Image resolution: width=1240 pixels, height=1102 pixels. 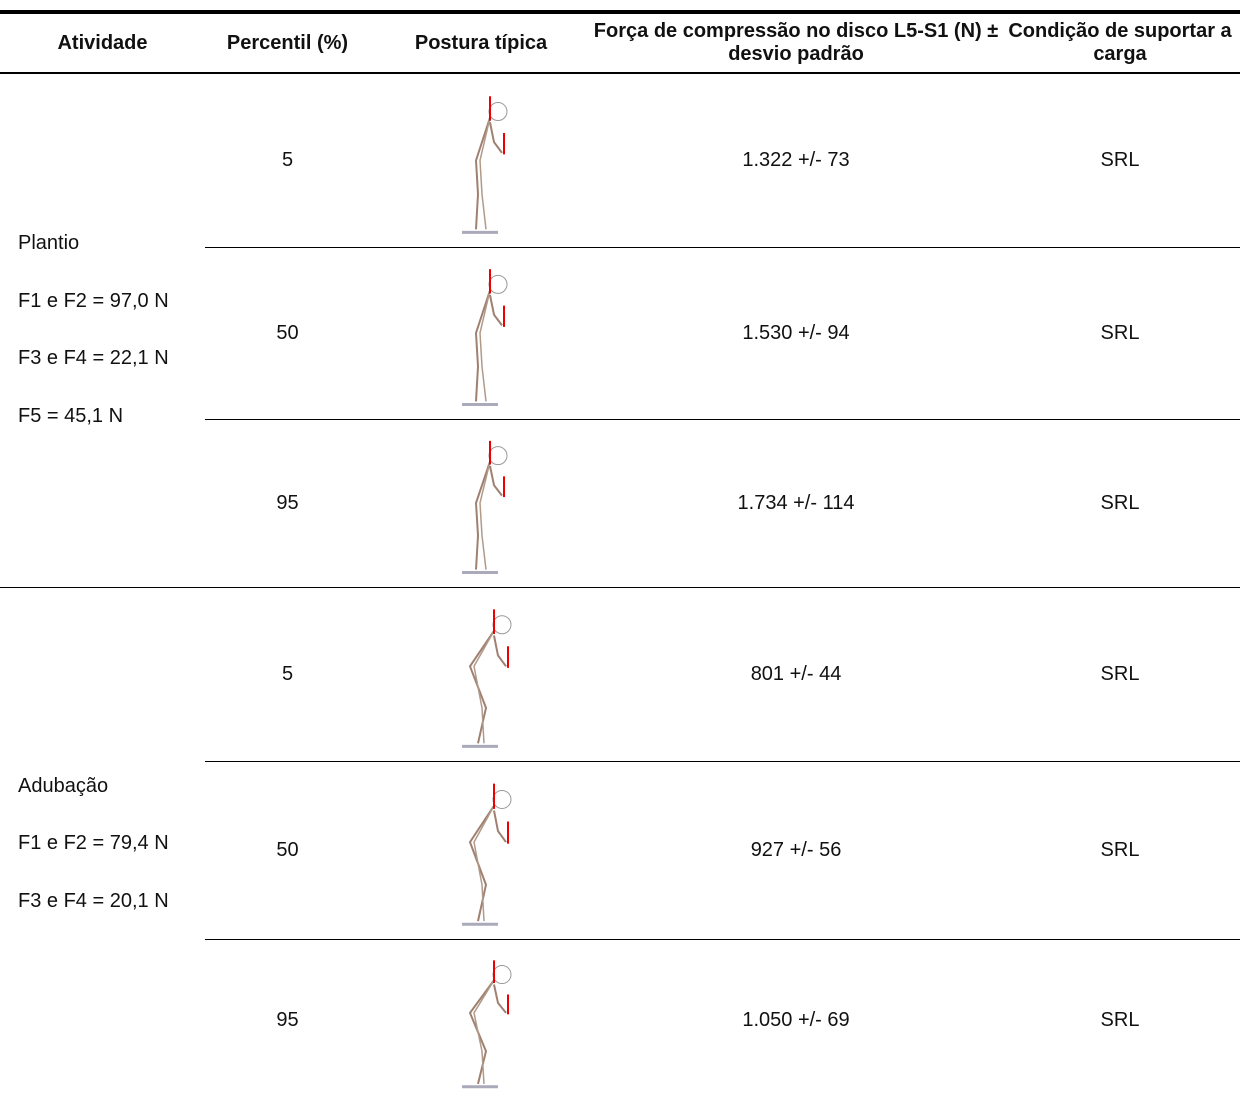 What do you see at coordinates (93, 843) in the screenshot?
I see `activity-line: F1 e F2 = 79,4 N` at bounding box center [93, 843].